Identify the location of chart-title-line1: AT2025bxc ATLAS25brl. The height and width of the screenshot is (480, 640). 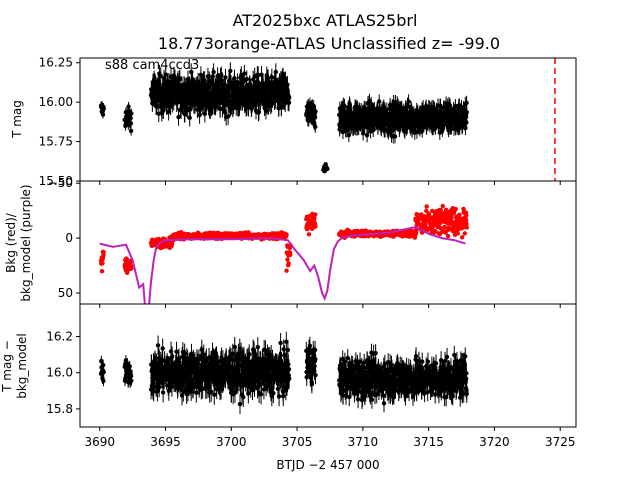
(325, 20).